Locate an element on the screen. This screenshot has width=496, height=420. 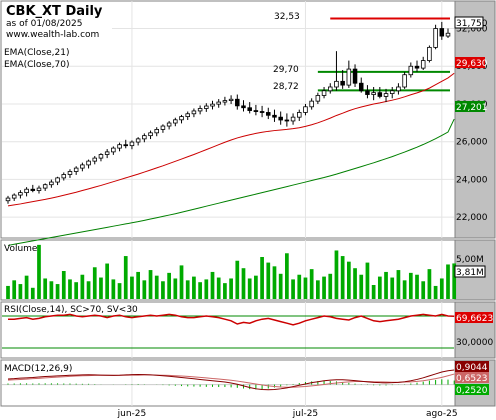
macd-signal-tag: 0,6523 is located at coordinates (472, 379).